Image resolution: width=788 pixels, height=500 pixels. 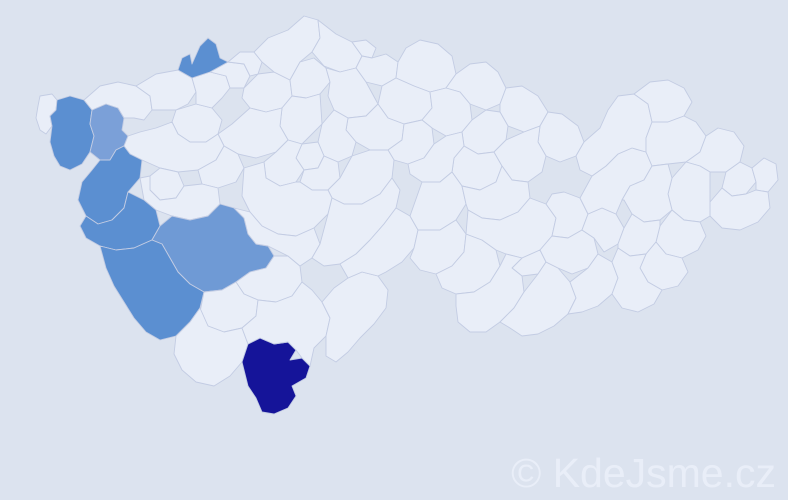 I want to click on district-praha-vychod, so click(x=337, y=136).